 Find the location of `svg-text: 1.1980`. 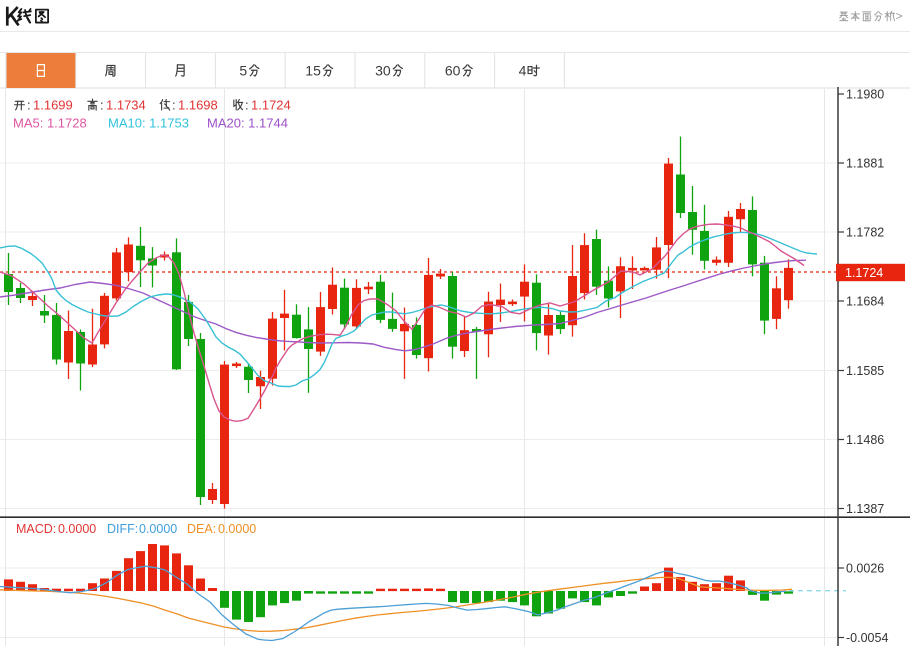

svg-text: 1.1980 is located at coordinates (865, 95).